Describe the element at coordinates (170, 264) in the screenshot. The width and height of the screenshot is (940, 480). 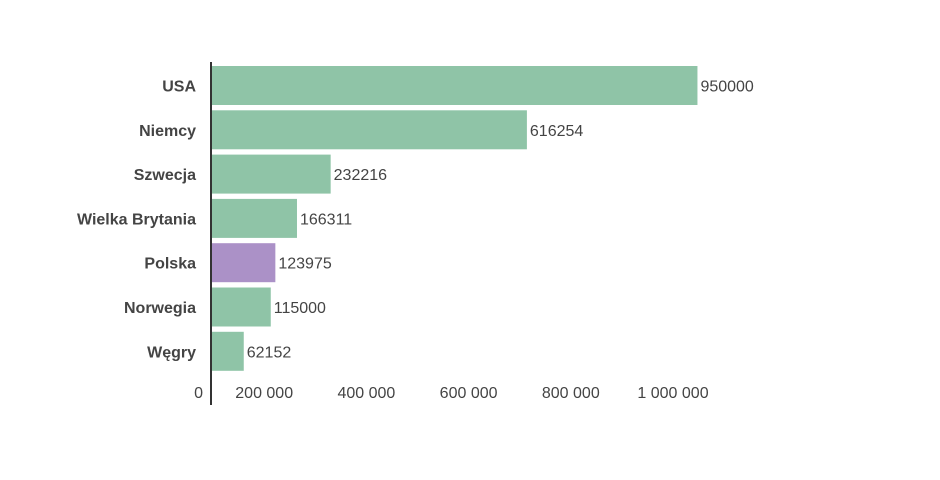
I see `category-label-polska: Polska` at that location.